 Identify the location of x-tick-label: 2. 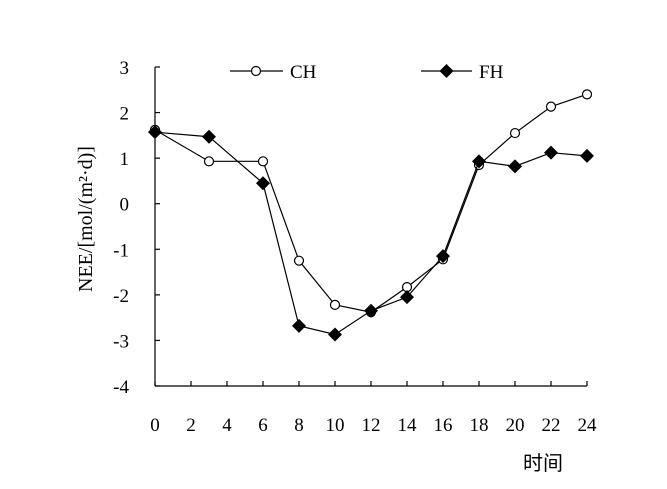
(191, 425).